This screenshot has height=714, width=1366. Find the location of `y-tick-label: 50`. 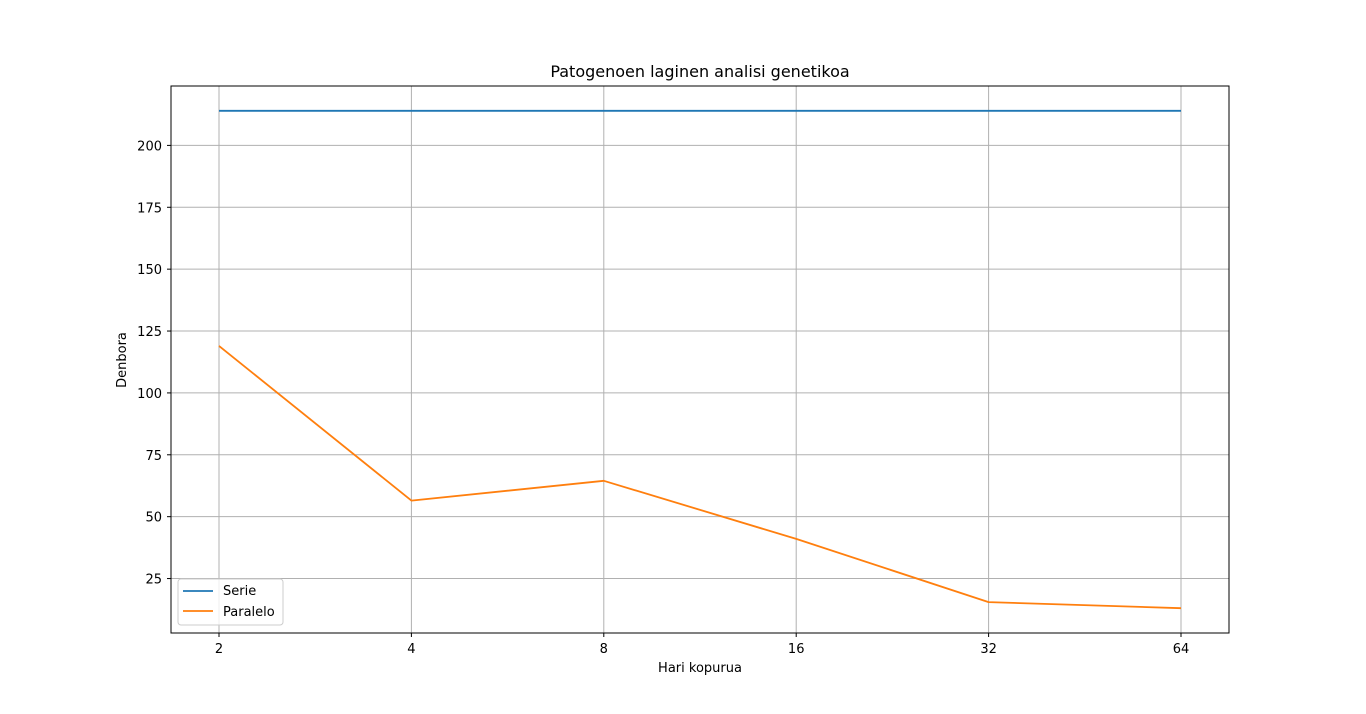

y-tick-label: 50 is located at coordinates (153, 518).